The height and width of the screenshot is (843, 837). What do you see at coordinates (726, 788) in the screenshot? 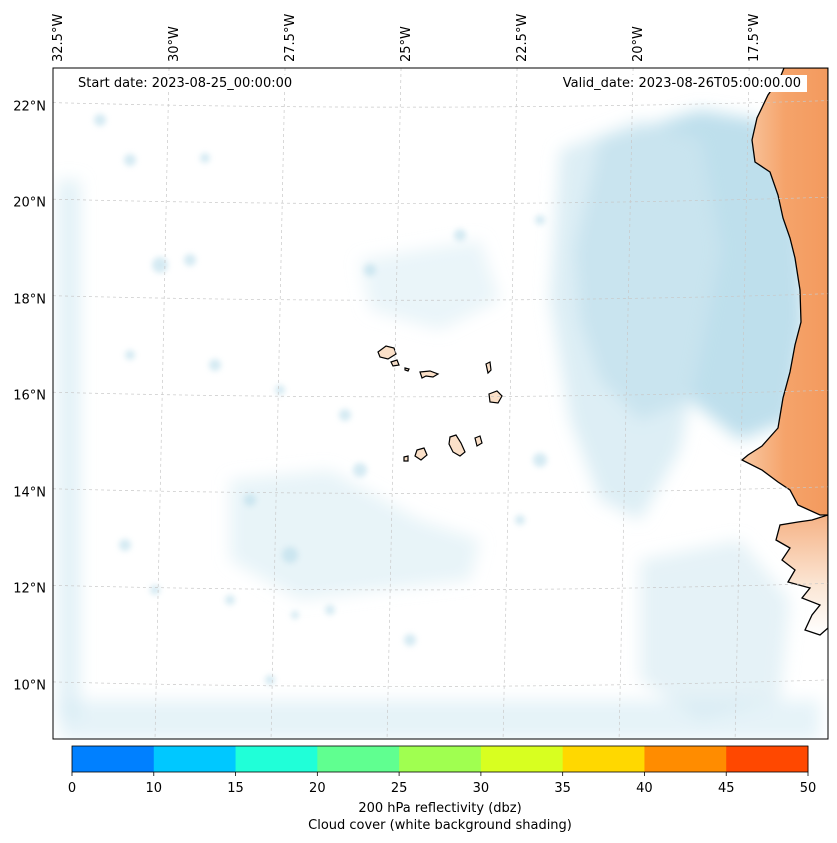
I see `colorbar-tick-label: 45` at bounding box center [726, 788].